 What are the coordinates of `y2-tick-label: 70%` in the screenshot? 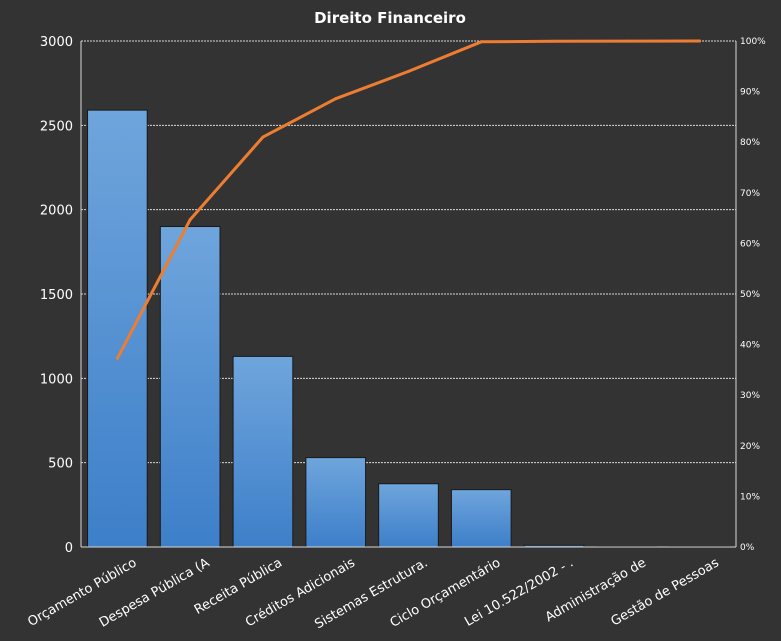 It's located at (750, 194).